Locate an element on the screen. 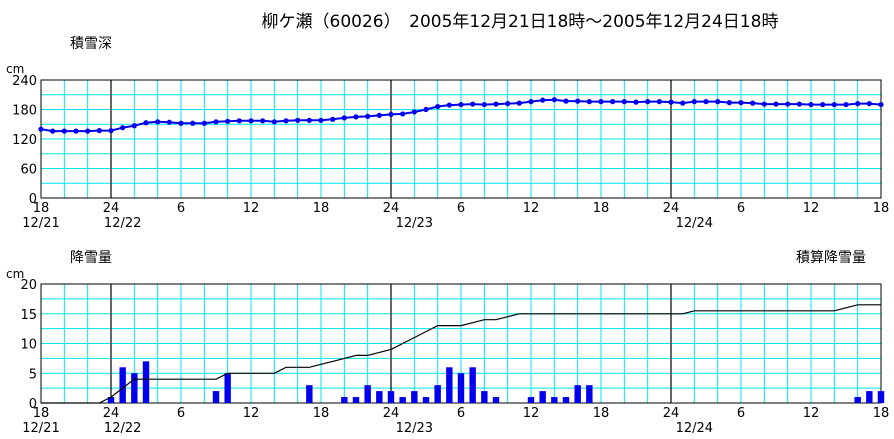 This screenshot has height=439, width=894. snowfall-title: 降雪量 is located at coordinates (91, 258).